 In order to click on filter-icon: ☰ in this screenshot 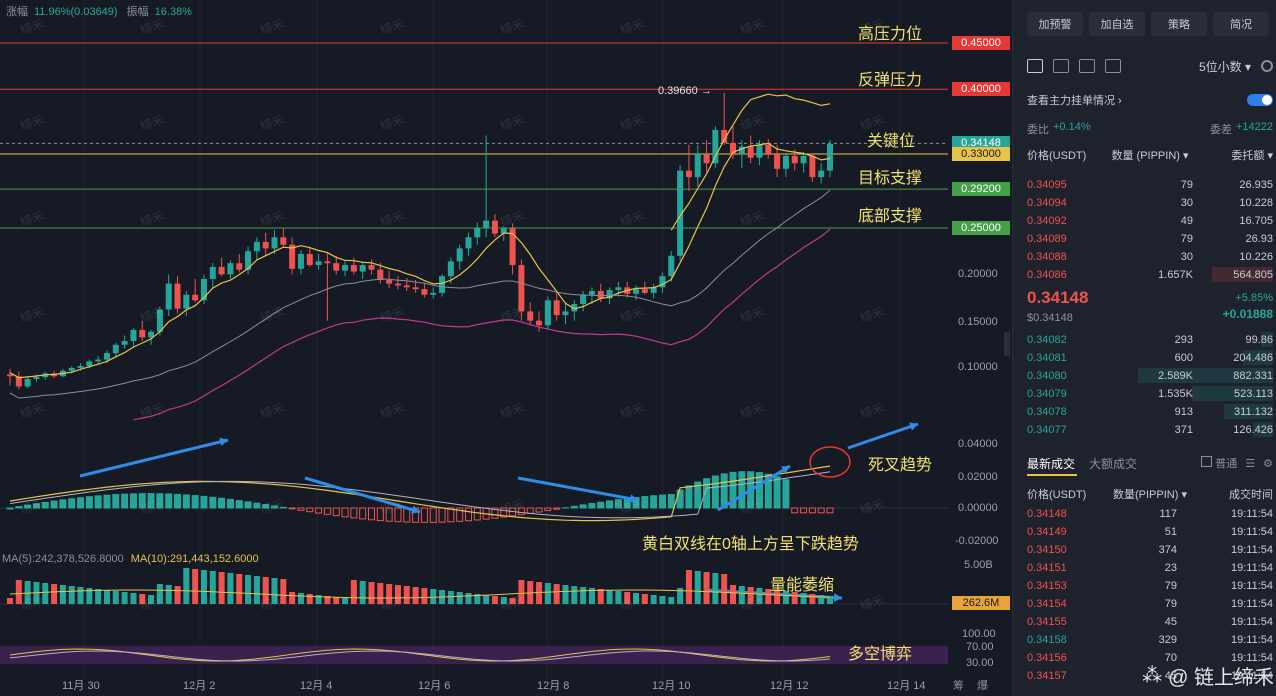, I will do `click(1250, 463)`.